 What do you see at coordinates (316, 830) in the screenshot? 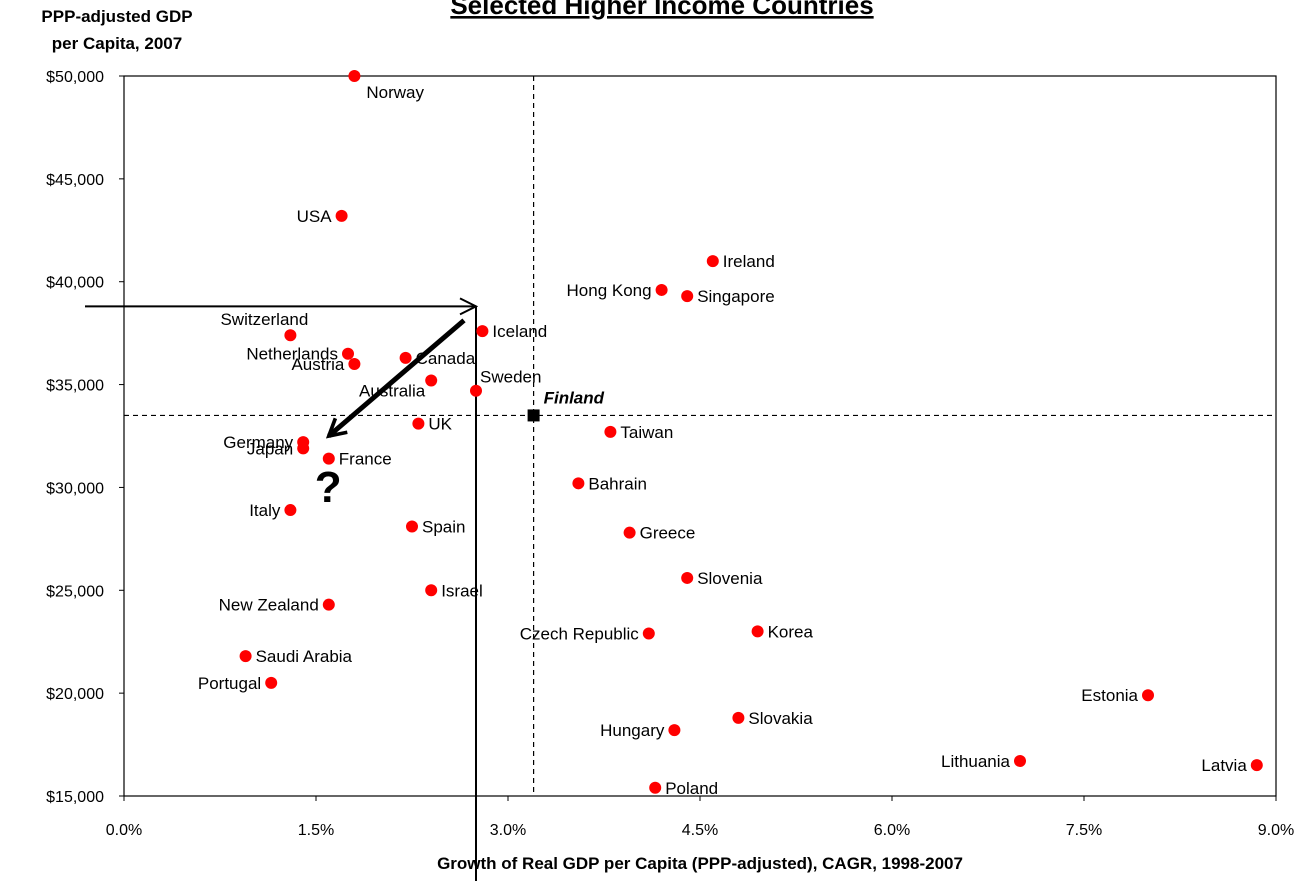
I see `x-tick-label: 1.5%` at bounding box center [316, 830].